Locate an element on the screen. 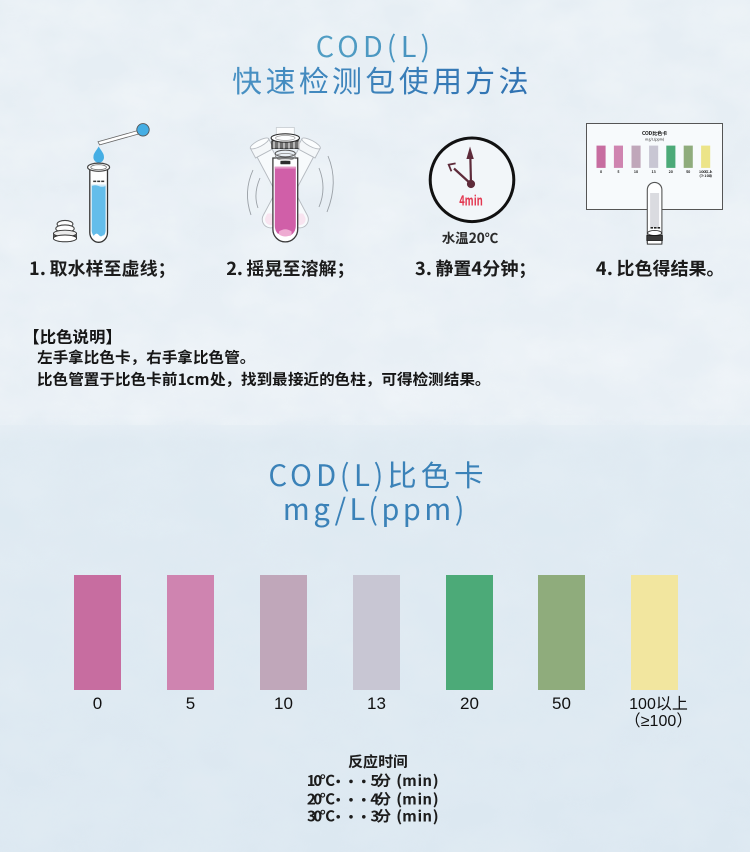  svg-text: 0 is located at coordinates (601, 172).